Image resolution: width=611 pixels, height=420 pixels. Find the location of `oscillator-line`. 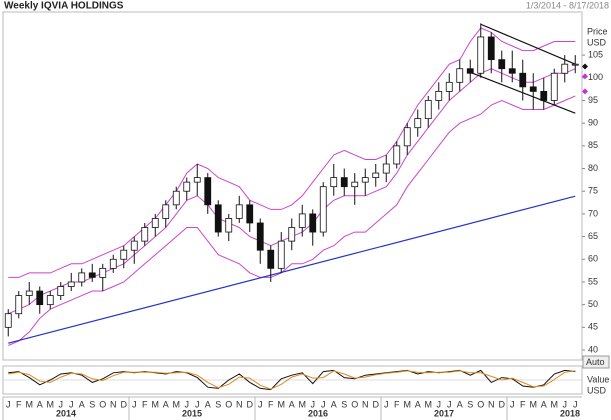

oscillator-line is located at coordinates (292, 380).